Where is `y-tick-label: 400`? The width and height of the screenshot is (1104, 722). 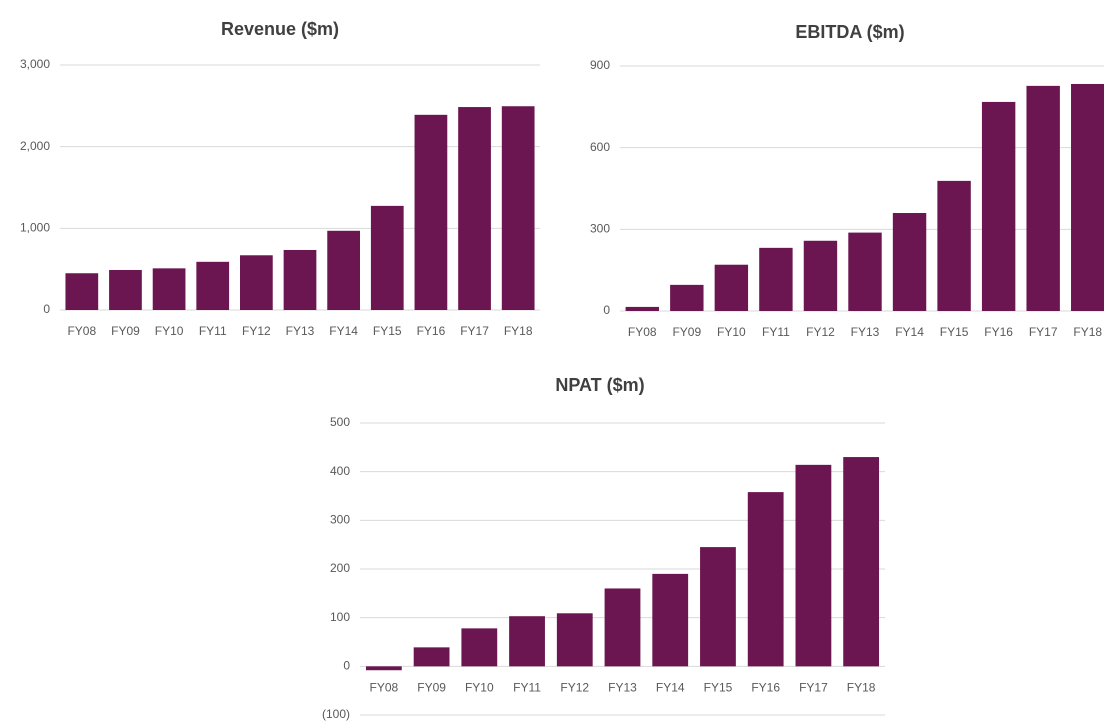 y-tick-label: 400 is located at coordinates (340, 471).